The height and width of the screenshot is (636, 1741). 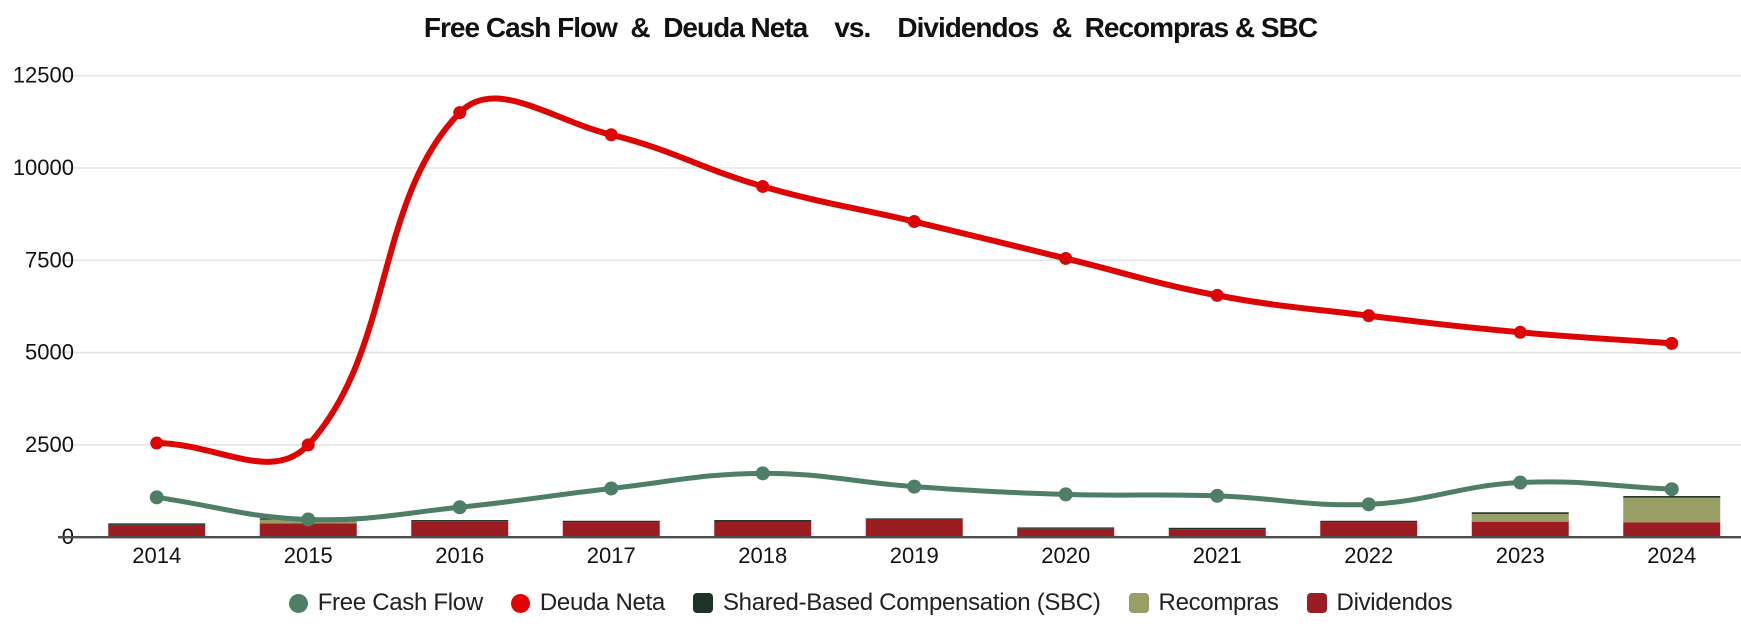 I want to click on x-tick-label: 2018, so click(x=762, y=555).